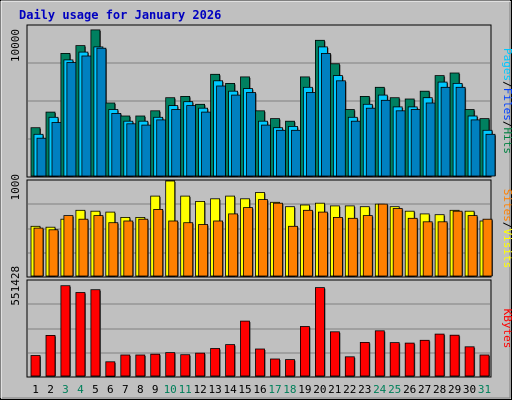 Image resolution: width=512 pixels, height=400 pixels. Describe the element at coordinates (244, 389) in the screenshot. I see `x-tick-day-15: 15` at that location.